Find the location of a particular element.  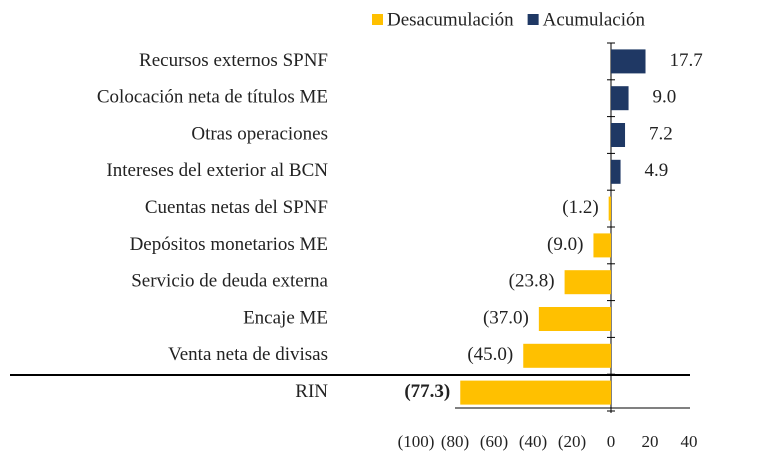

x-tick-label: (60) is located at coordinates (494, 441).